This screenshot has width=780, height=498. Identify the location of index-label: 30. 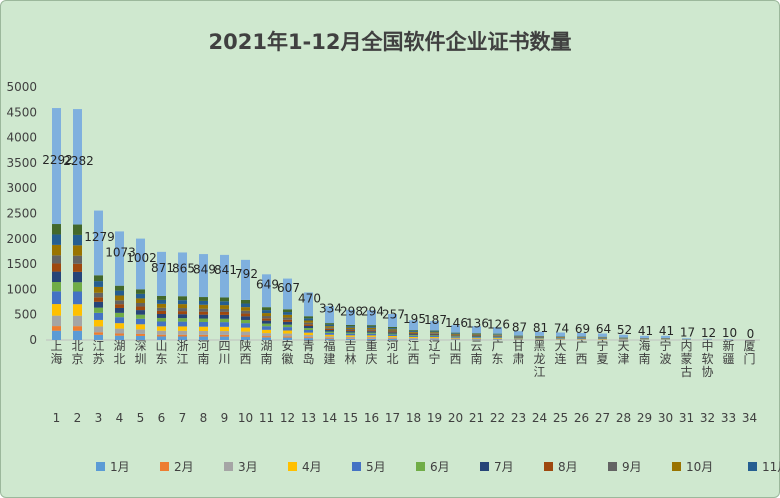
(665, 418).